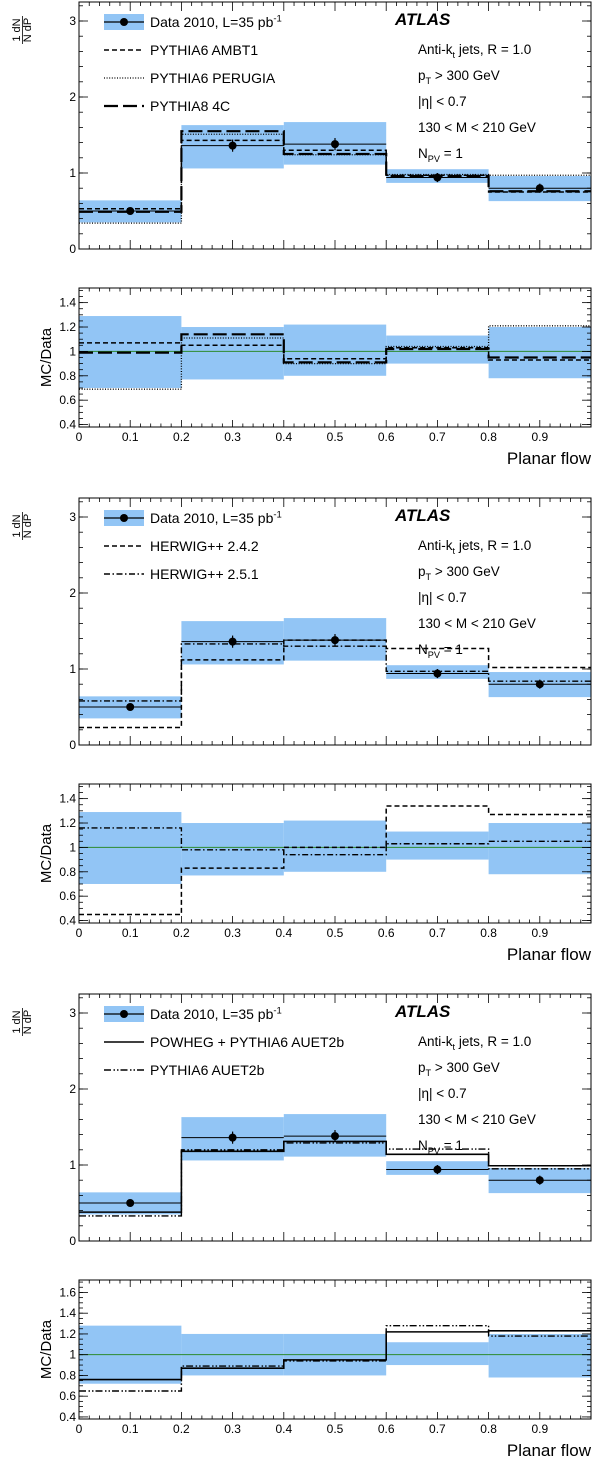 The width and height of the screenshot is (593, 1478). I want to click on mc-series-3-histogram, so click(335, 171).